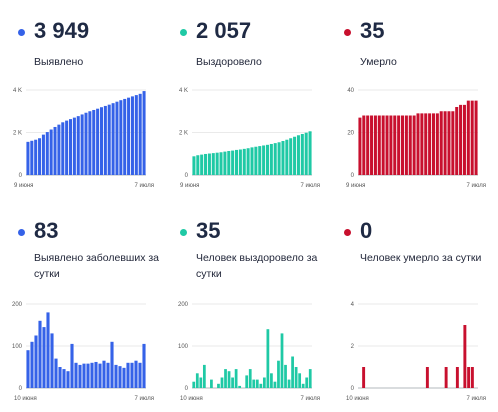 The width and height of the screenshot is (498, 412). I want to click on y-tick-label: 2, so click(353, 347).